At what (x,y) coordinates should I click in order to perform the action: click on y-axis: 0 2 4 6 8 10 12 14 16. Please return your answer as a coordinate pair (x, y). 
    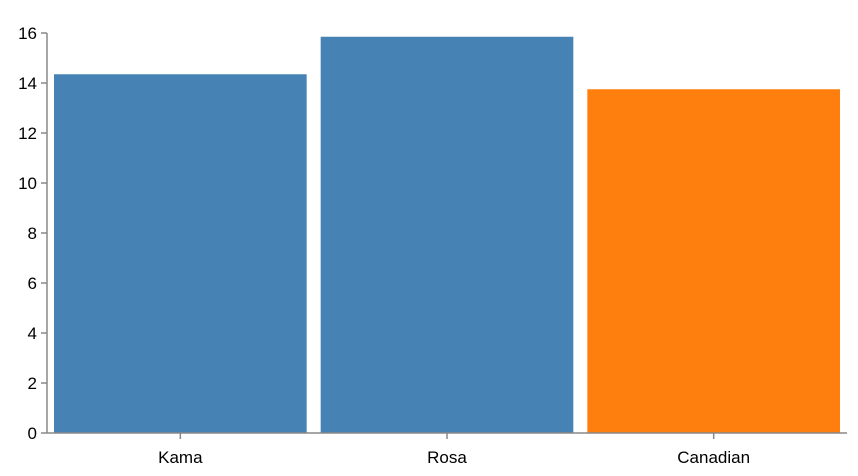
    Looking at the image, I should click on (33, 233).